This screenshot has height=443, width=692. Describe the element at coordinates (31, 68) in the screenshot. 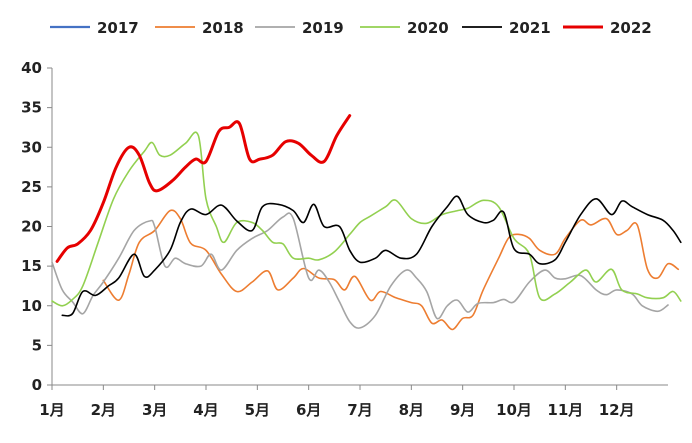

I see `y-tick-label: 40` at that location.